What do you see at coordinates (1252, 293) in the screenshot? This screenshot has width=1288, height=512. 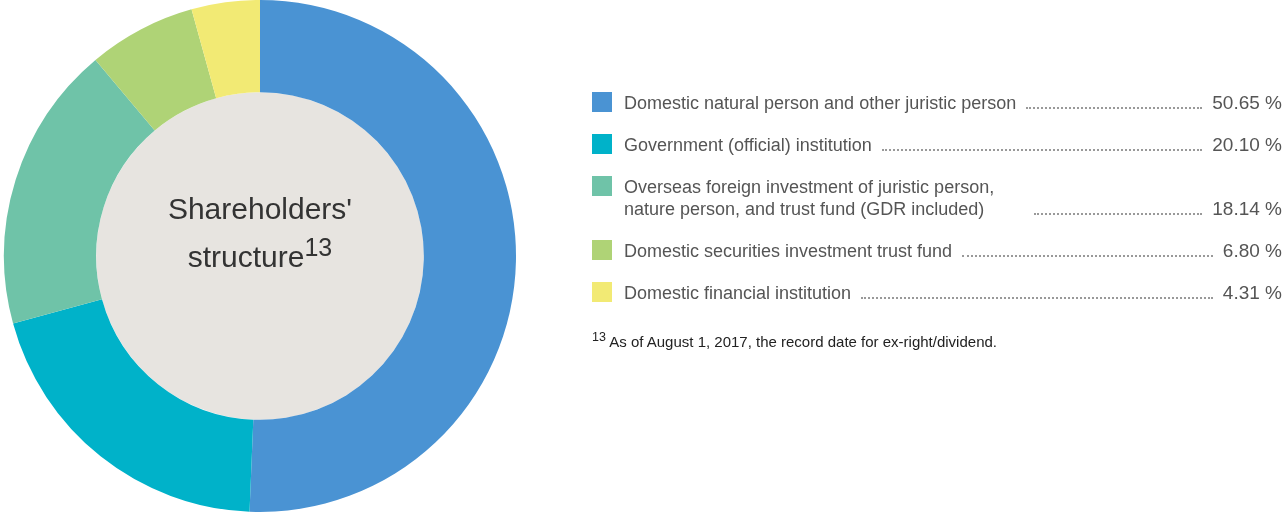 I see `data-label: 4.31 %` at bounding box center [1252, 293].